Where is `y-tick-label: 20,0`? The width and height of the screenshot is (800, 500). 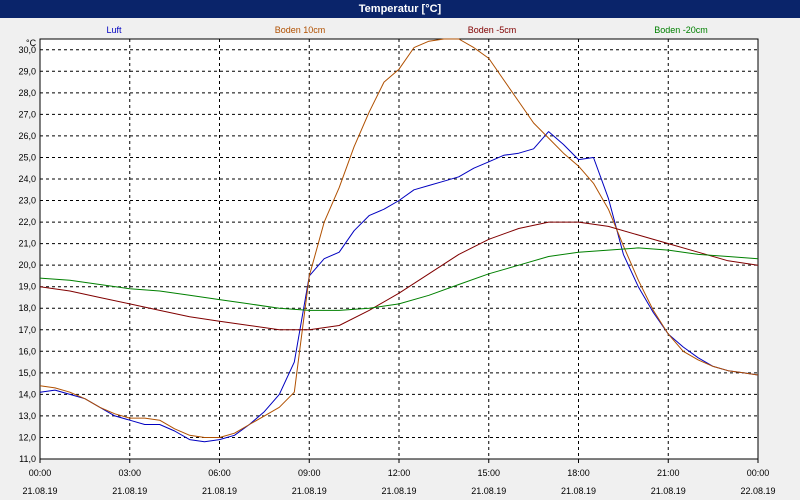 y-tick-label: 20,0 is located at coordinates (27, 265).